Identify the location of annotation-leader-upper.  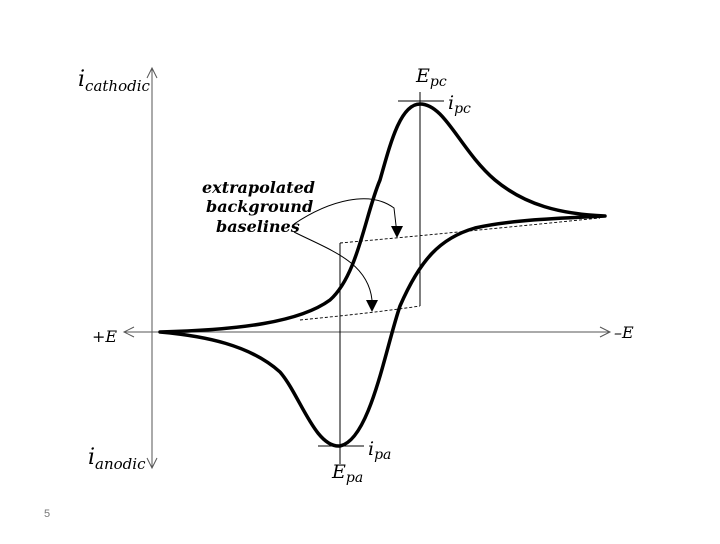
(345, 216).